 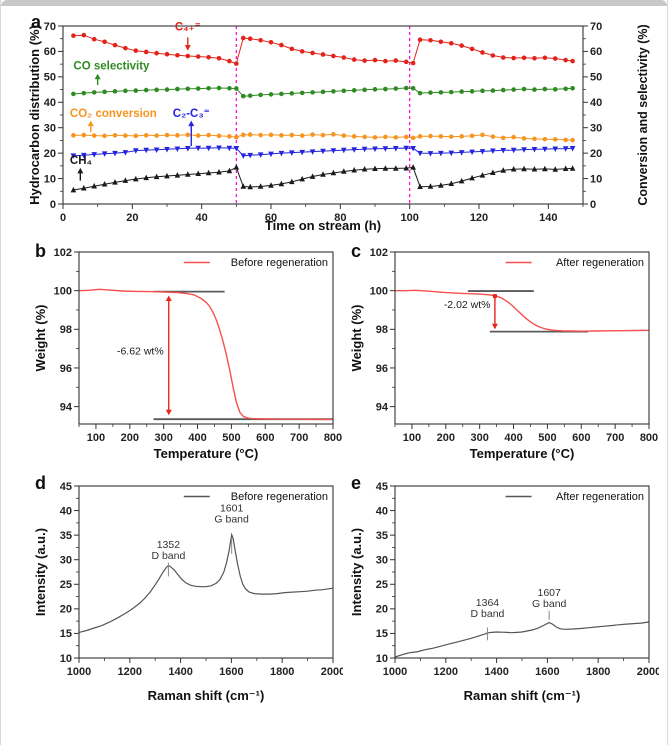 I want to click on svg-text: 1601, so click(x=232, y=509).